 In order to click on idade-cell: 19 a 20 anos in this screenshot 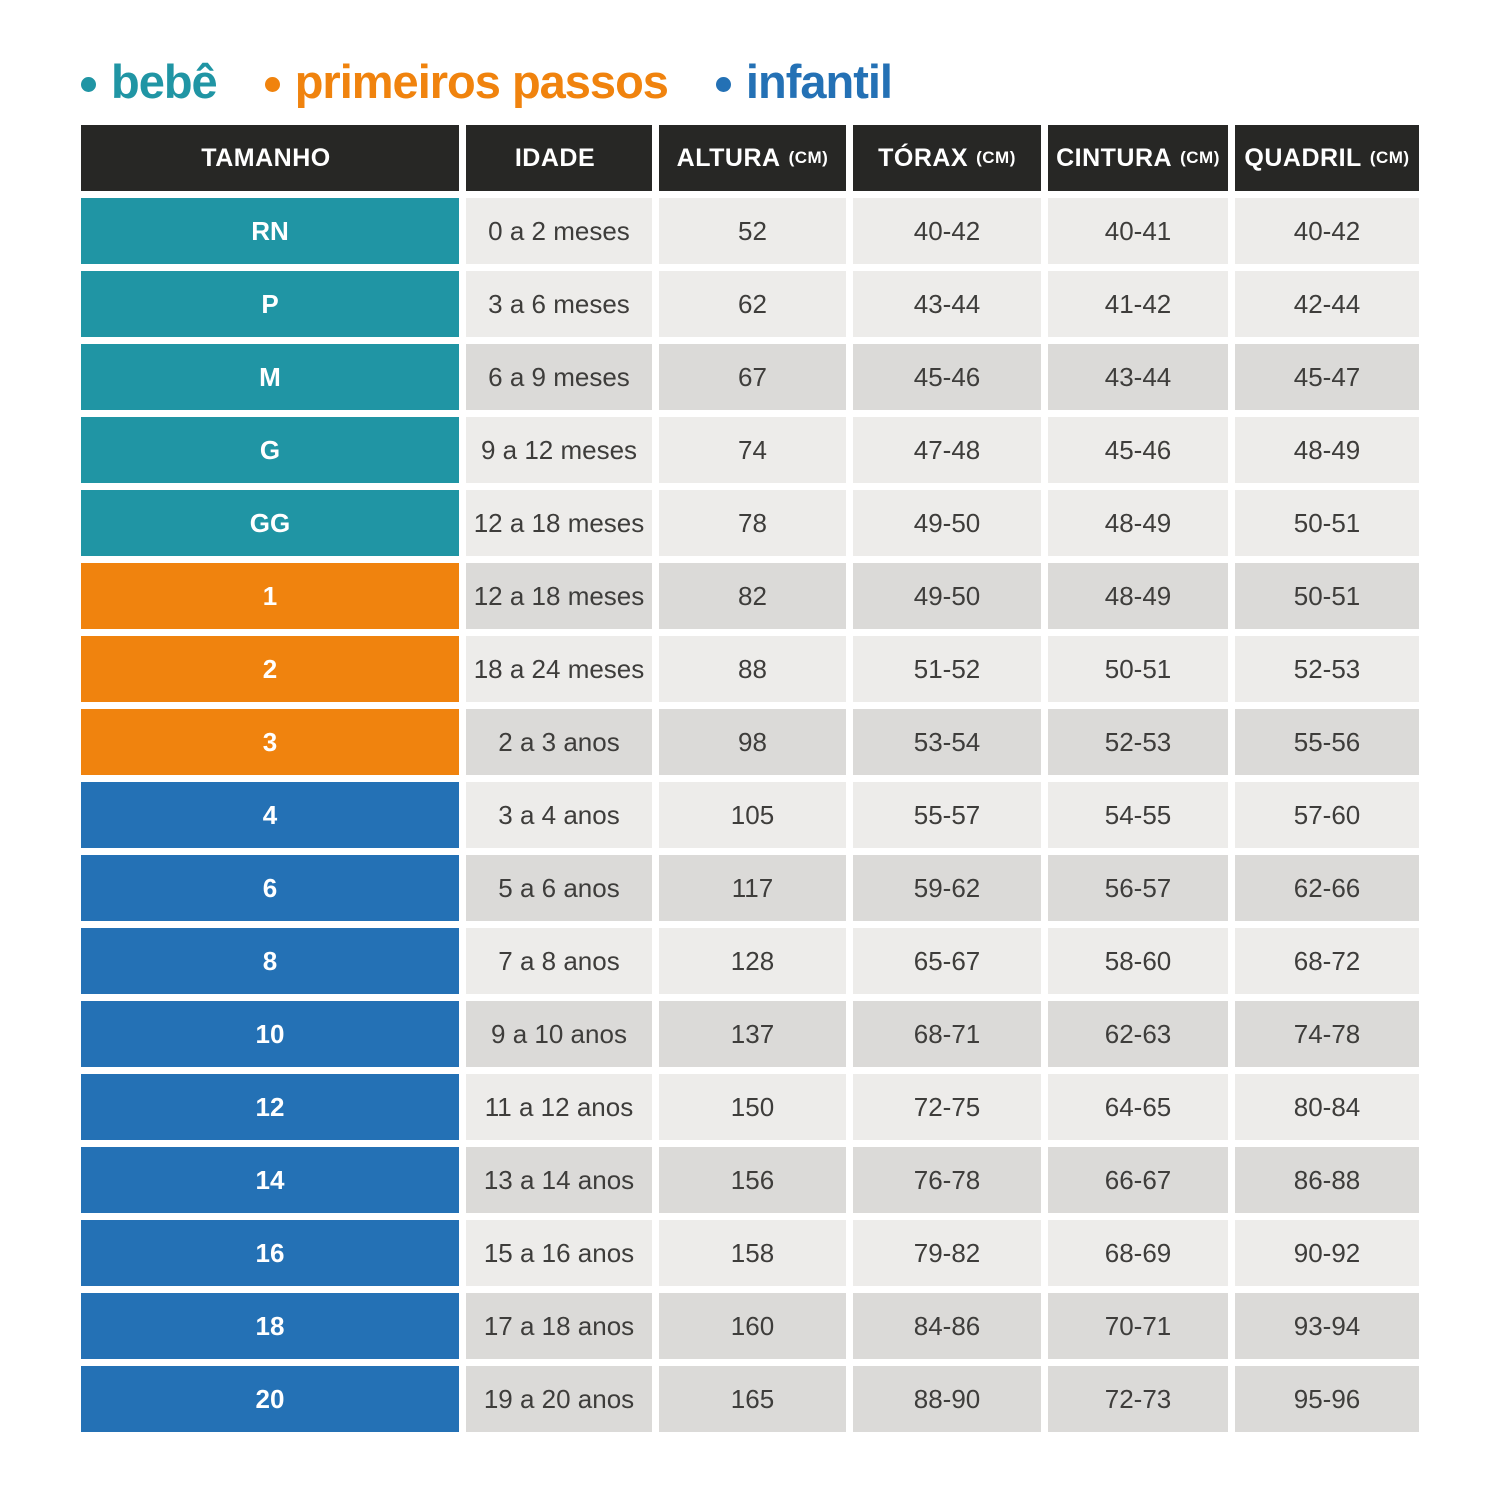, I will do `click(559, 1399)`.